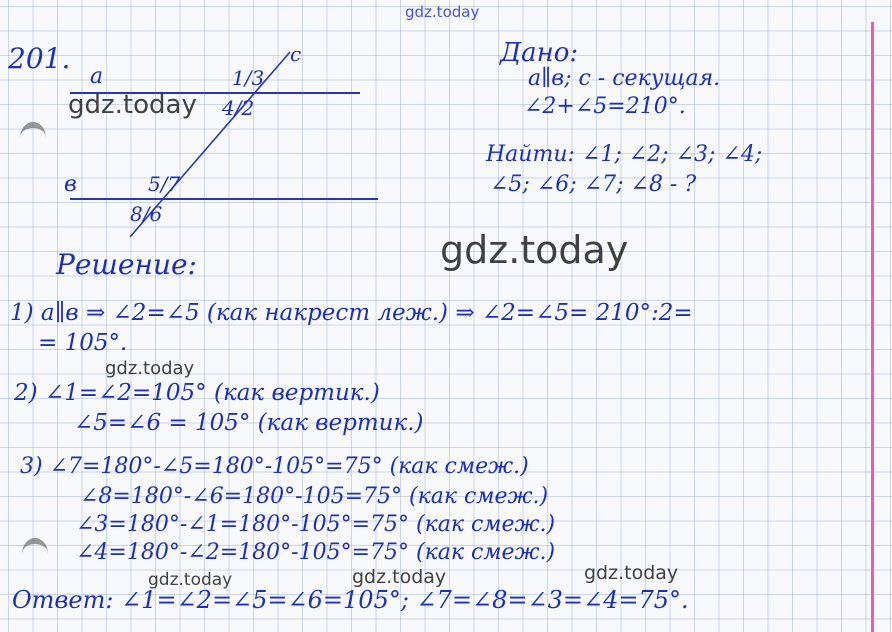 This screenshot has height=632, width=892. What do you see at coordinates (210, 144) in the screenshot?
I see `transversal-c` at bounding box center [210, 144].